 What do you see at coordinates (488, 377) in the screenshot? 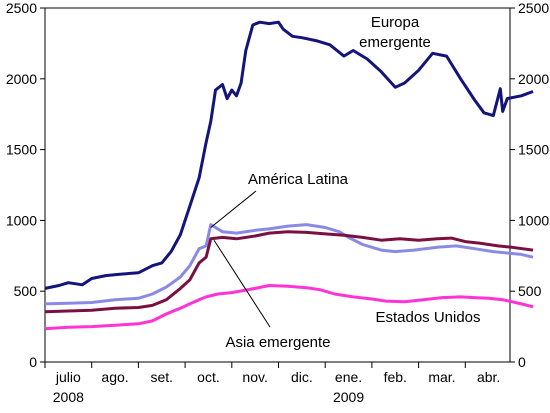
I see `x-tick-label: abr.` at bounding box center [488, 377].